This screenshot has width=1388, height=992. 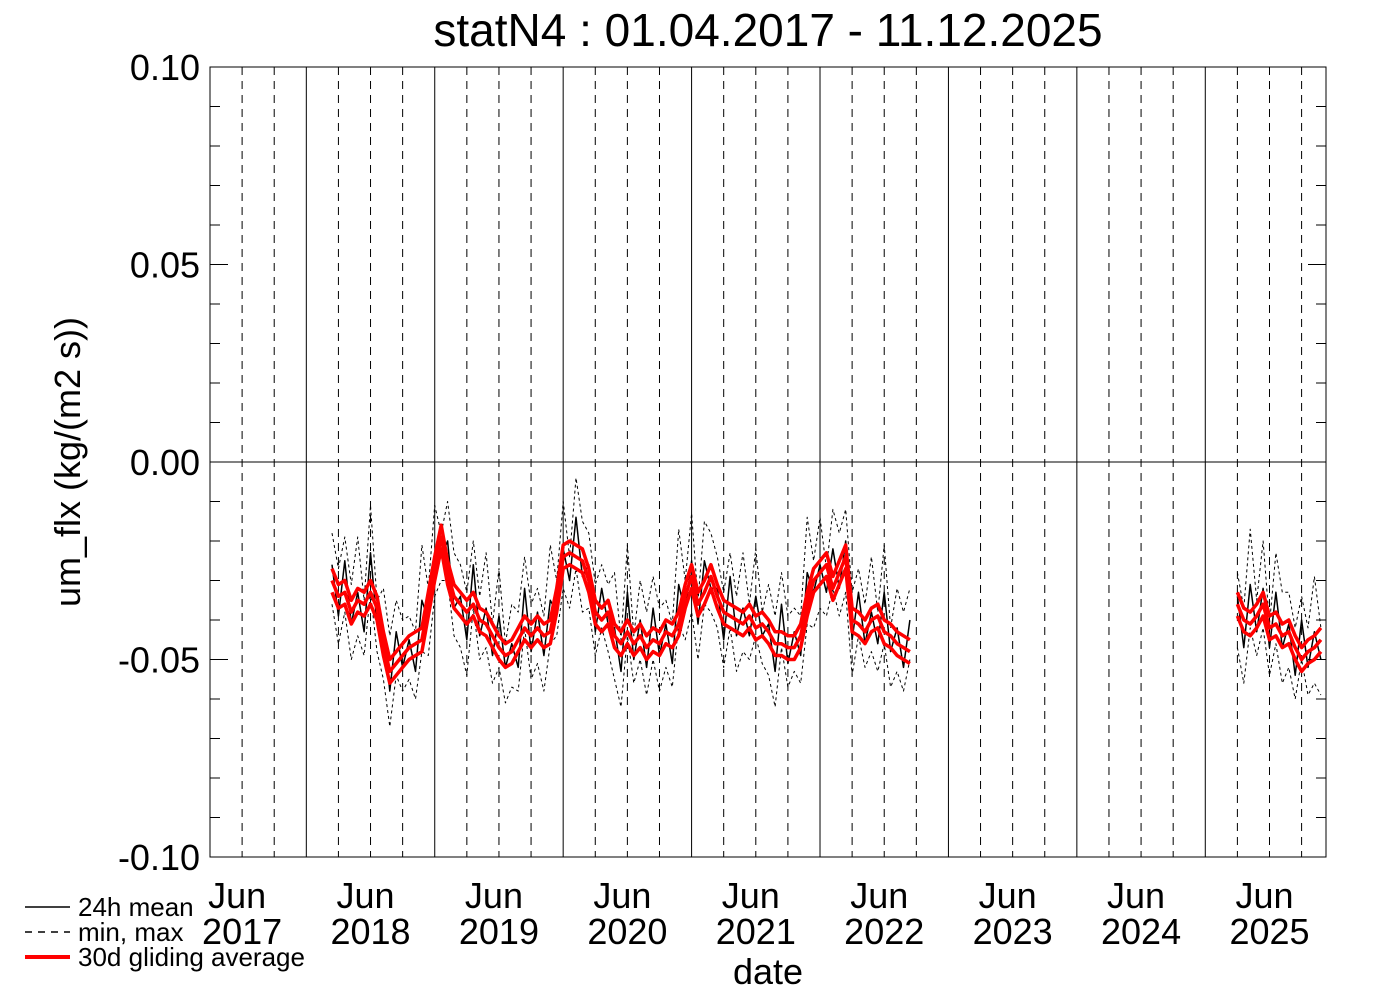 What do you see at coordinates (756, 931) in the screenshot?
I see `x-tick-label-line: 2021` at bounding box center [756, 931].